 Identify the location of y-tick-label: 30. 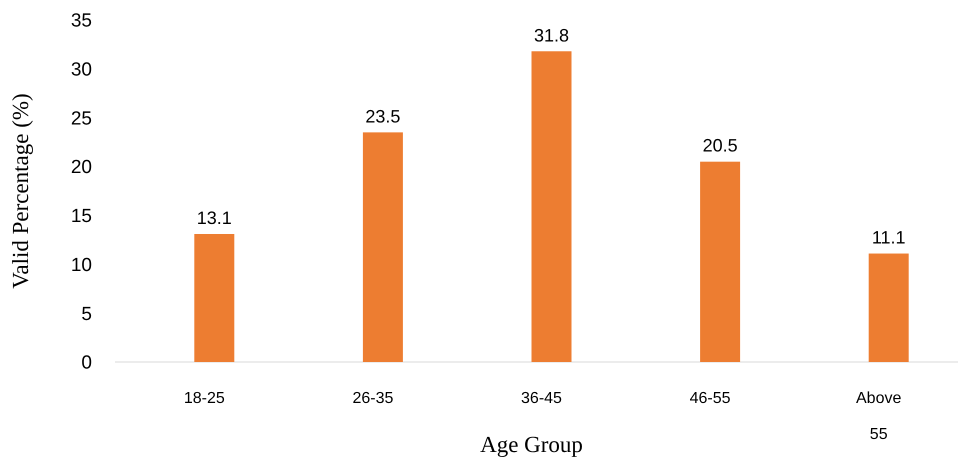
(81, 70).